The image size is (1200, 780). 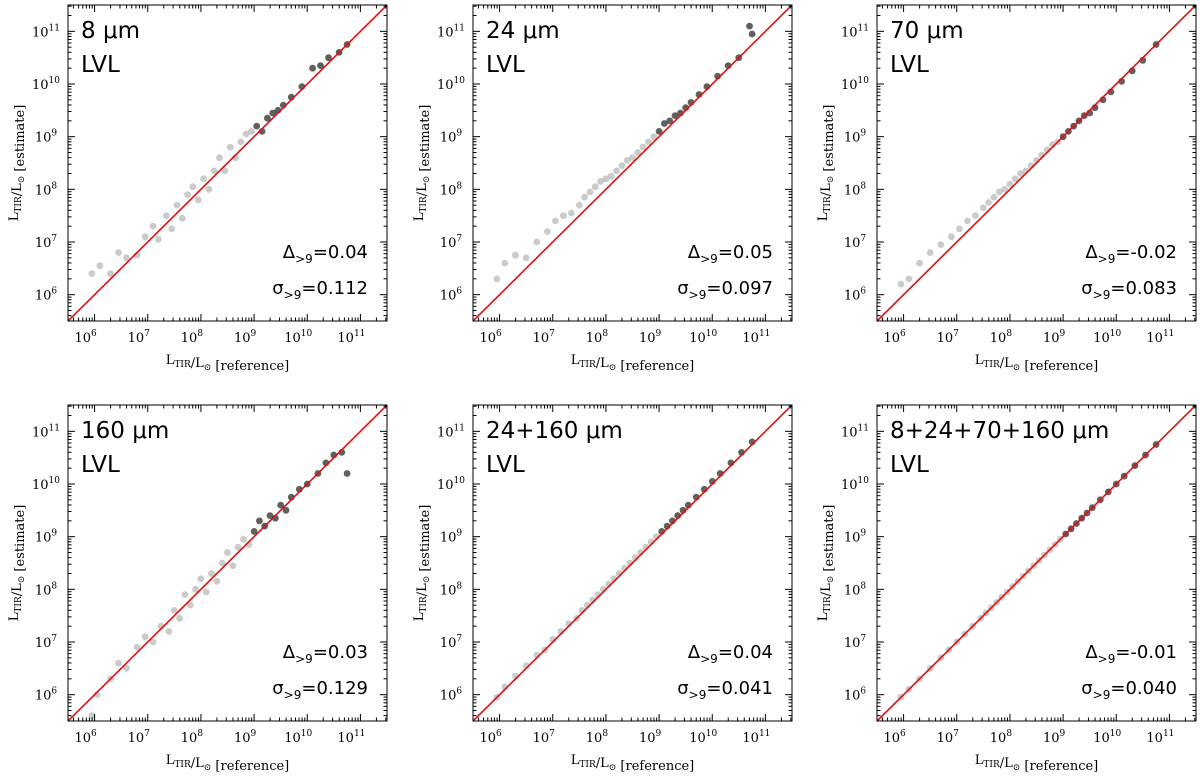 I want to click on sigma-stat: σ>9=0.040, so click(x=1129, y=690).